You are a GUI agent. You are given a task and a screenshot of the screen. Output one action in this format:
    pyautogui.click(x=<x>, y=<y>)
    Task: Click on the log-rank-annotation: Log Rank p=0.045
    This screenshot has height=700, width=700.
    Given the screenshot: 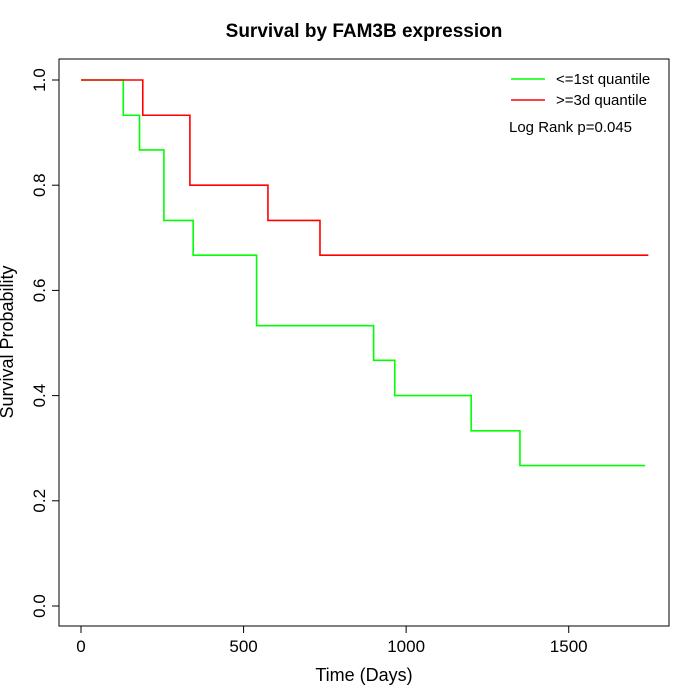 What is the action you would take?
    pyautogui.click(x=570, y=127)
    